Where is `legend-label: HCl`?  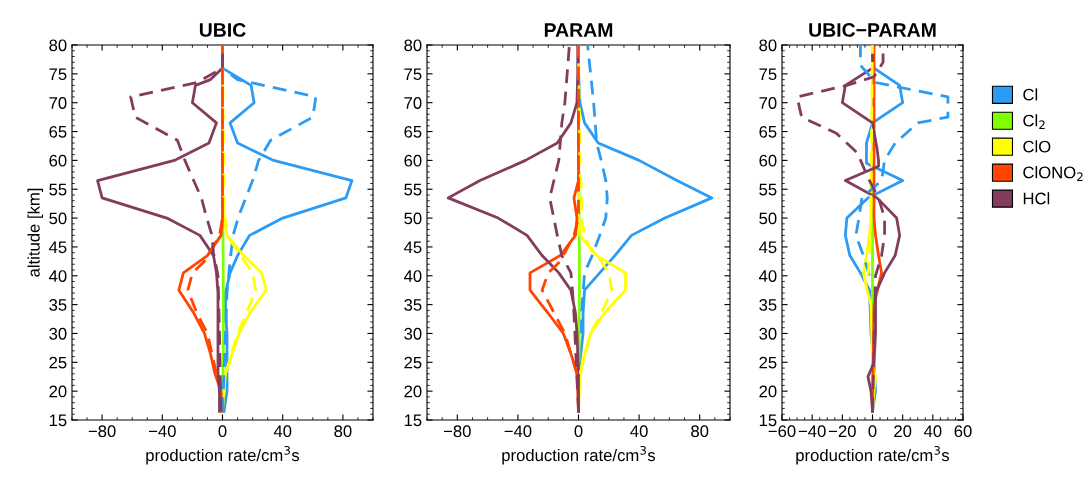
legend-label: HCl is located at coordinates (1036, 198).